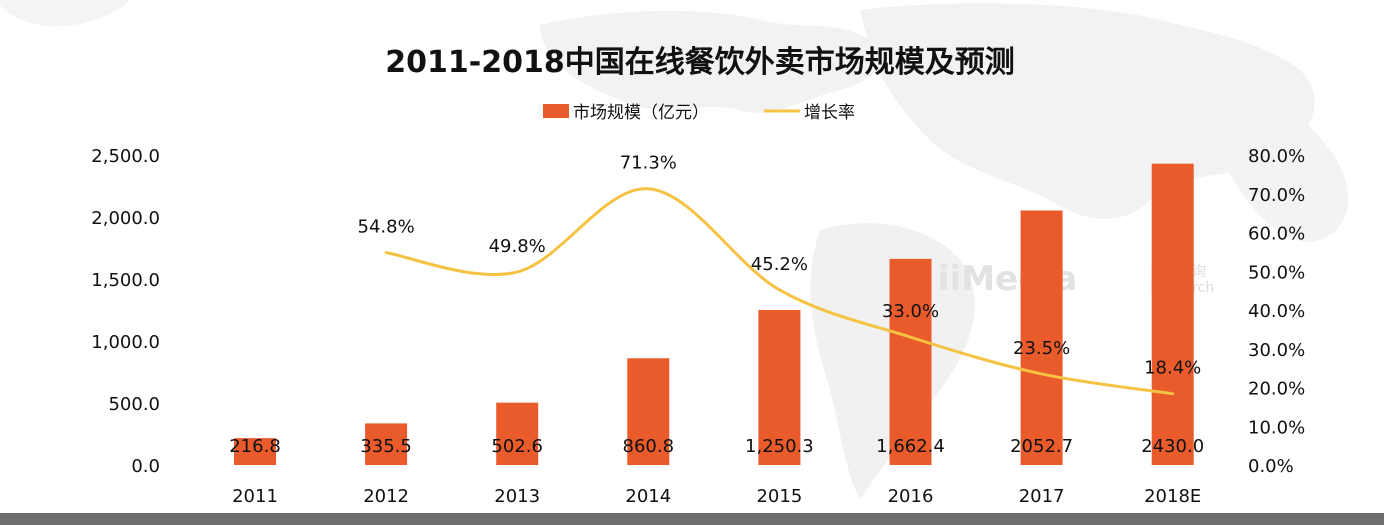 The width and height of the screenshot is (1384, 525). I want to click on bar-value-label: 335.5, so click(386, 446).